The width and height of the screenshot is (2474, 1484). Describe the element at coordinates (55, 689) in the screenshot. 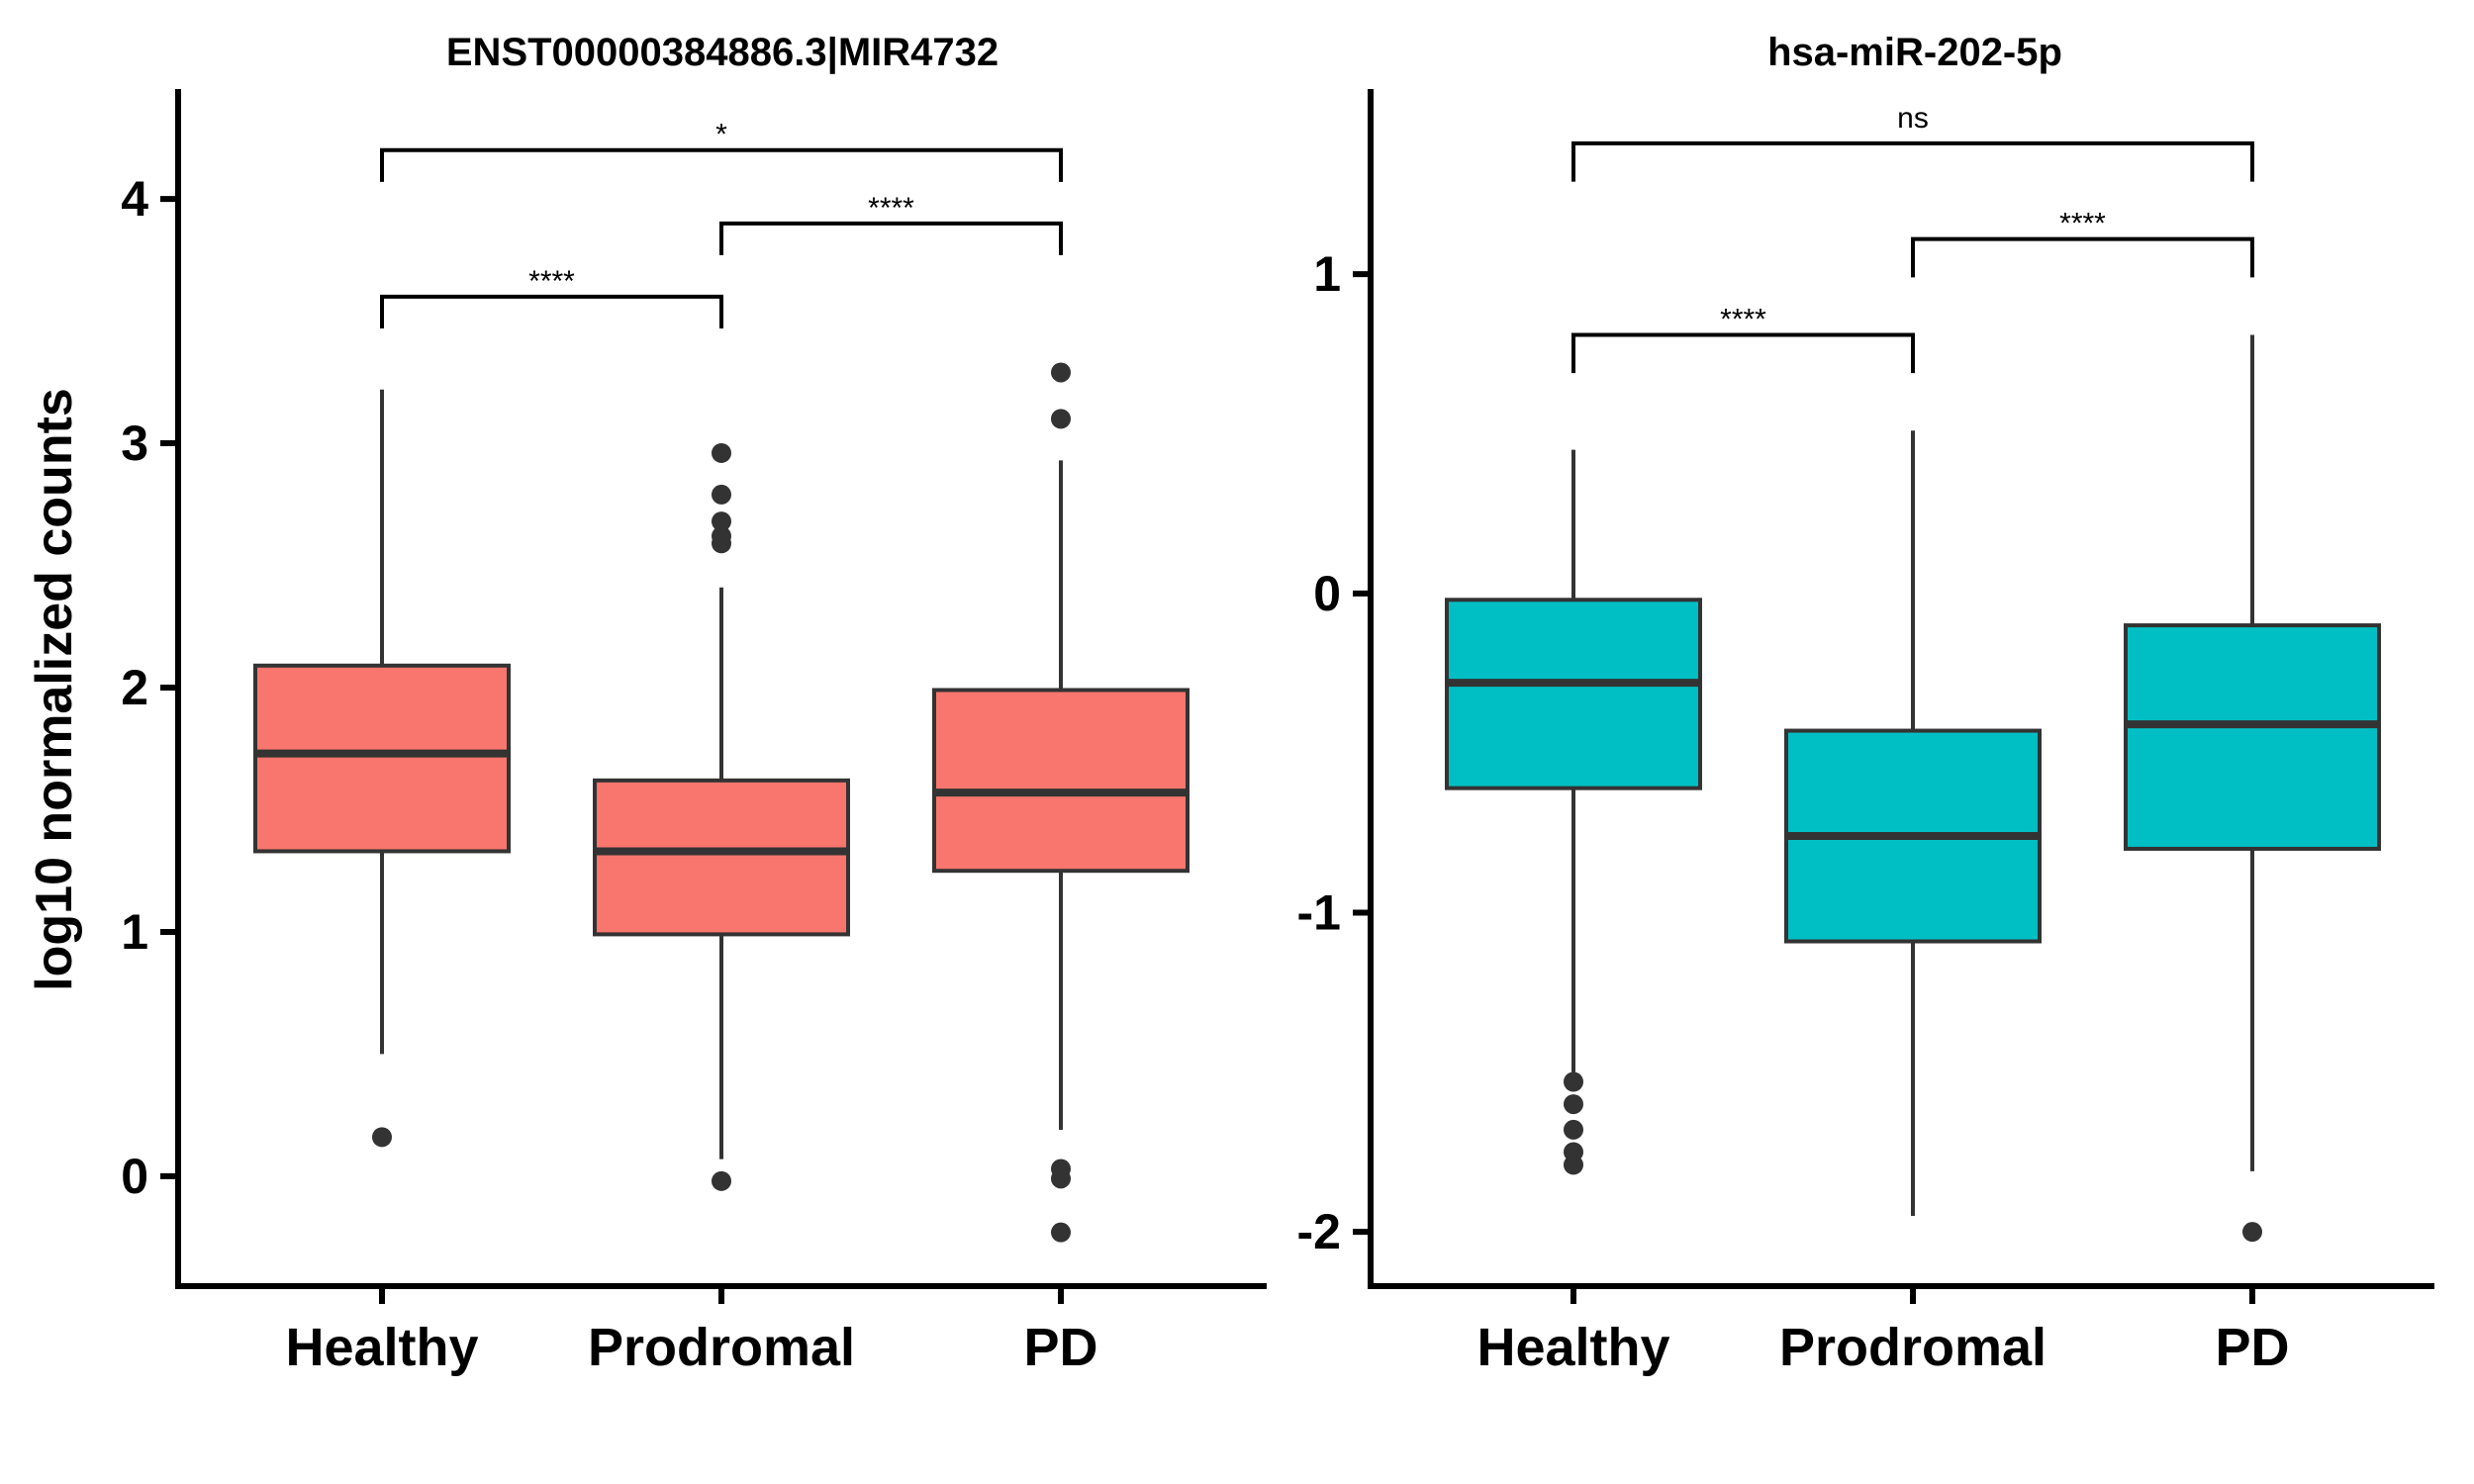

I see `y-axis-label: log10 normalized counts` at that location.